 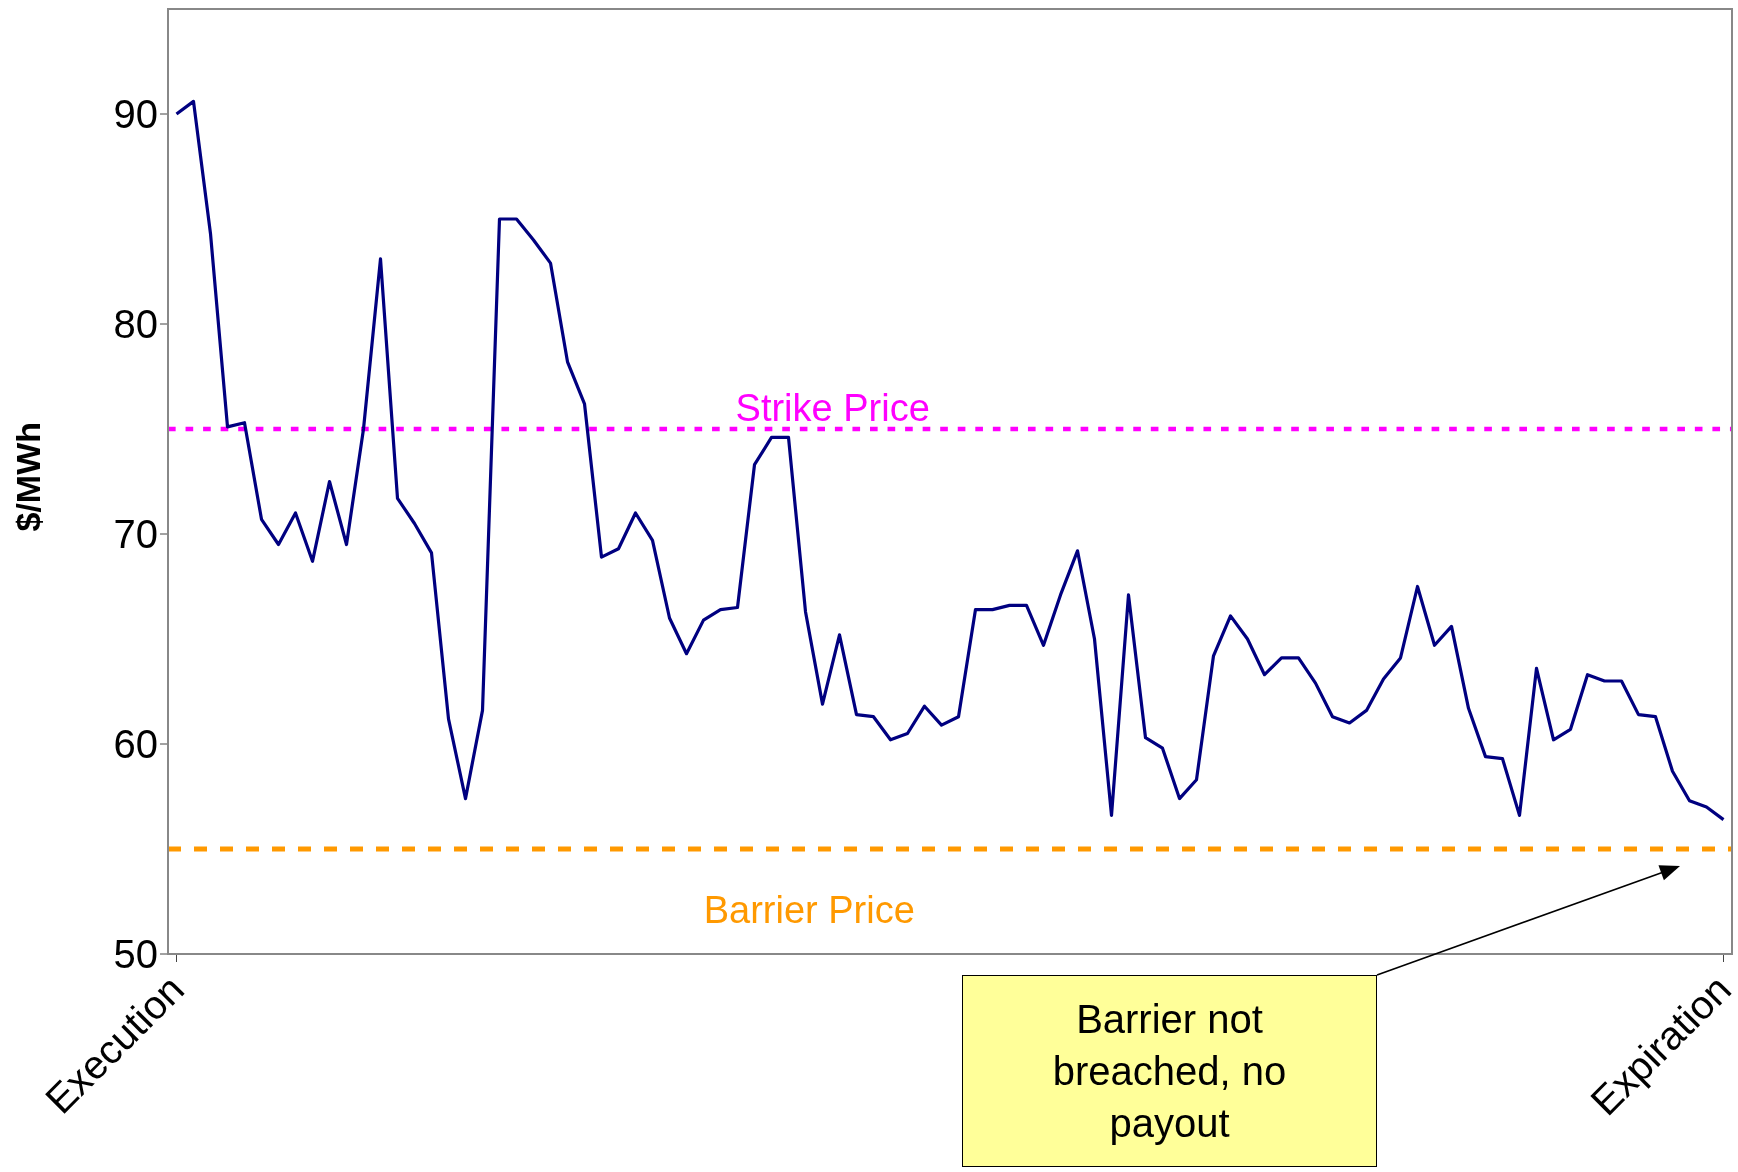 I want to click on ref-line-label: Barrier Price, so click(x=809, y=910).